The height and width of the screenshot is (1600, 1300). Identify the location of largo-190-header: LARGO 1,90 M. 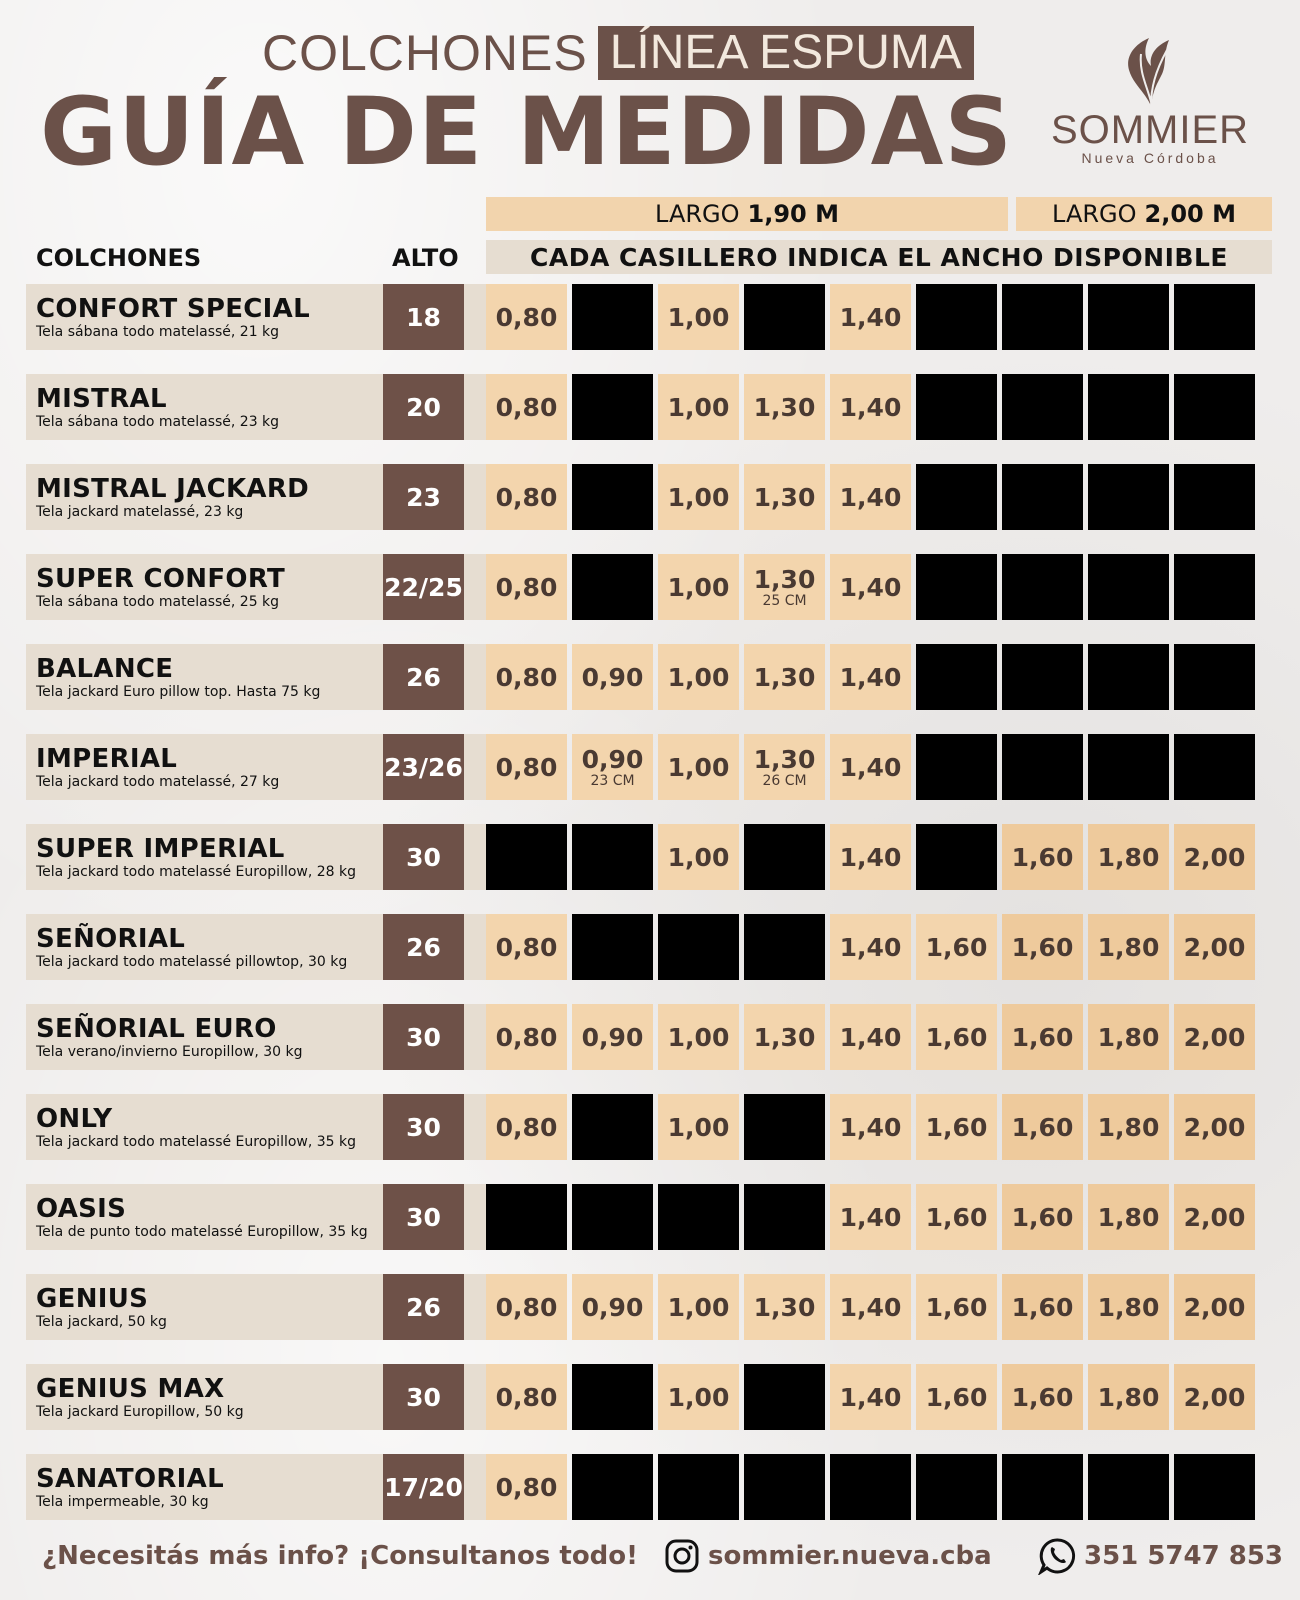
(747, 214).